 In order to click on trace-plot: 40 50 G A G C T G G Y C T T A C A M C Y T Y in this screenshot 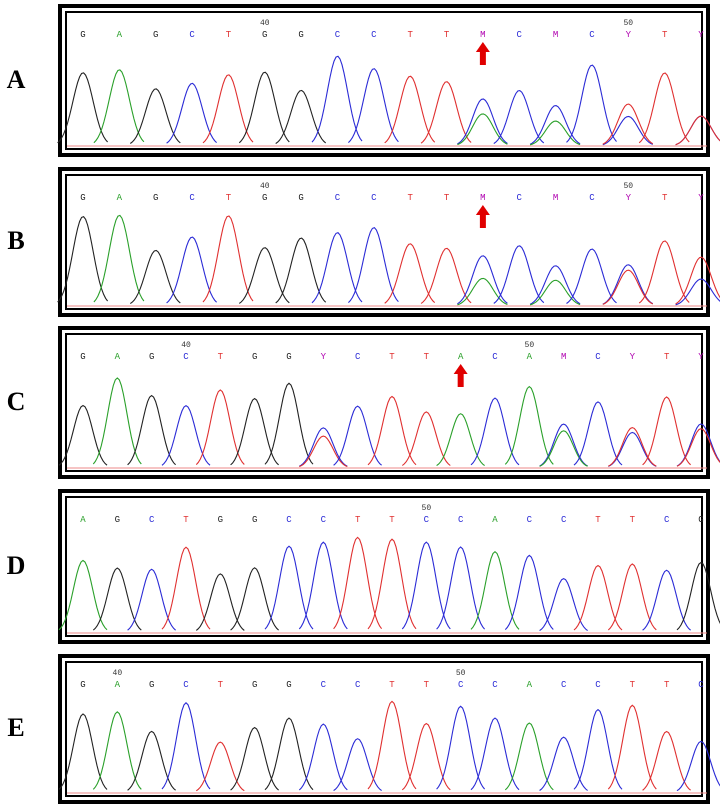, I will do `click(389, 405)`.